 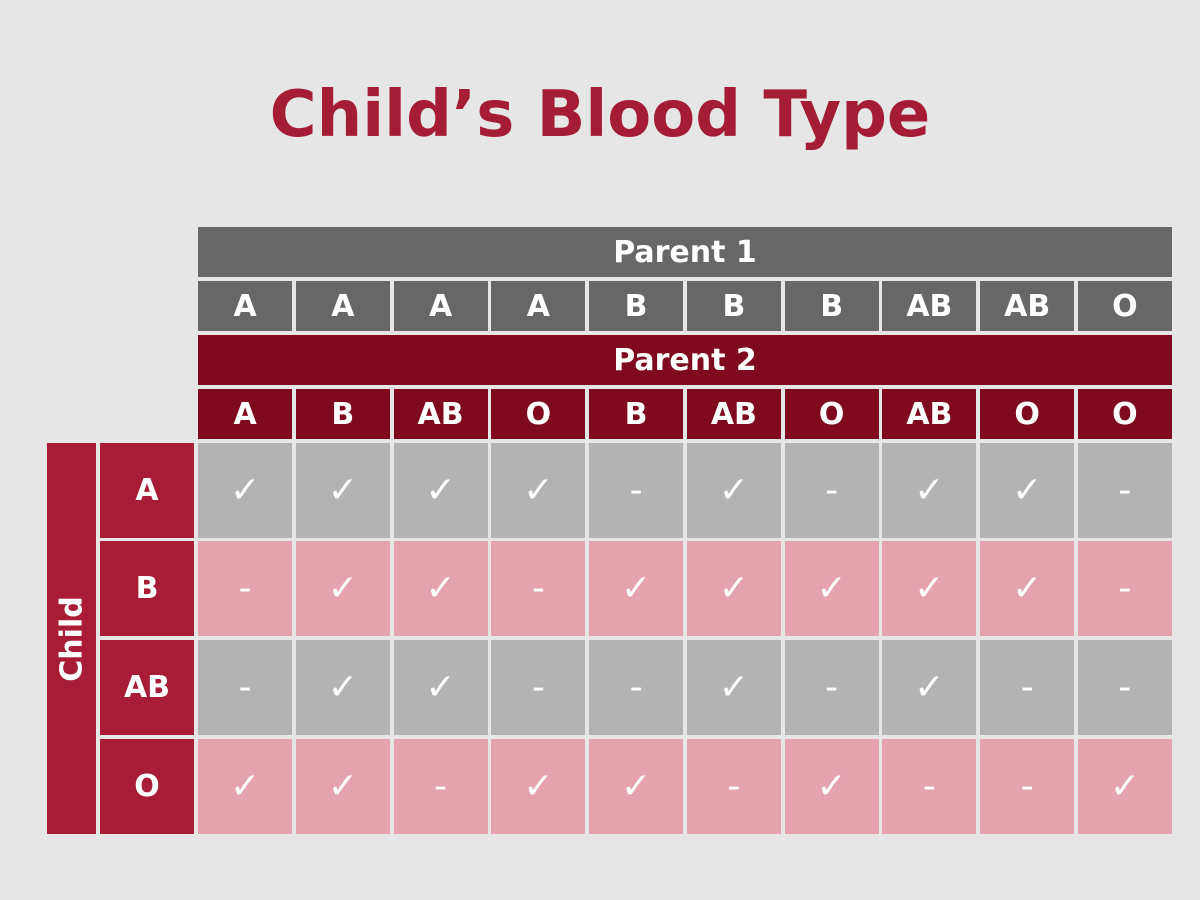 I want to click on row-label: O, so click(x=147, y=786).